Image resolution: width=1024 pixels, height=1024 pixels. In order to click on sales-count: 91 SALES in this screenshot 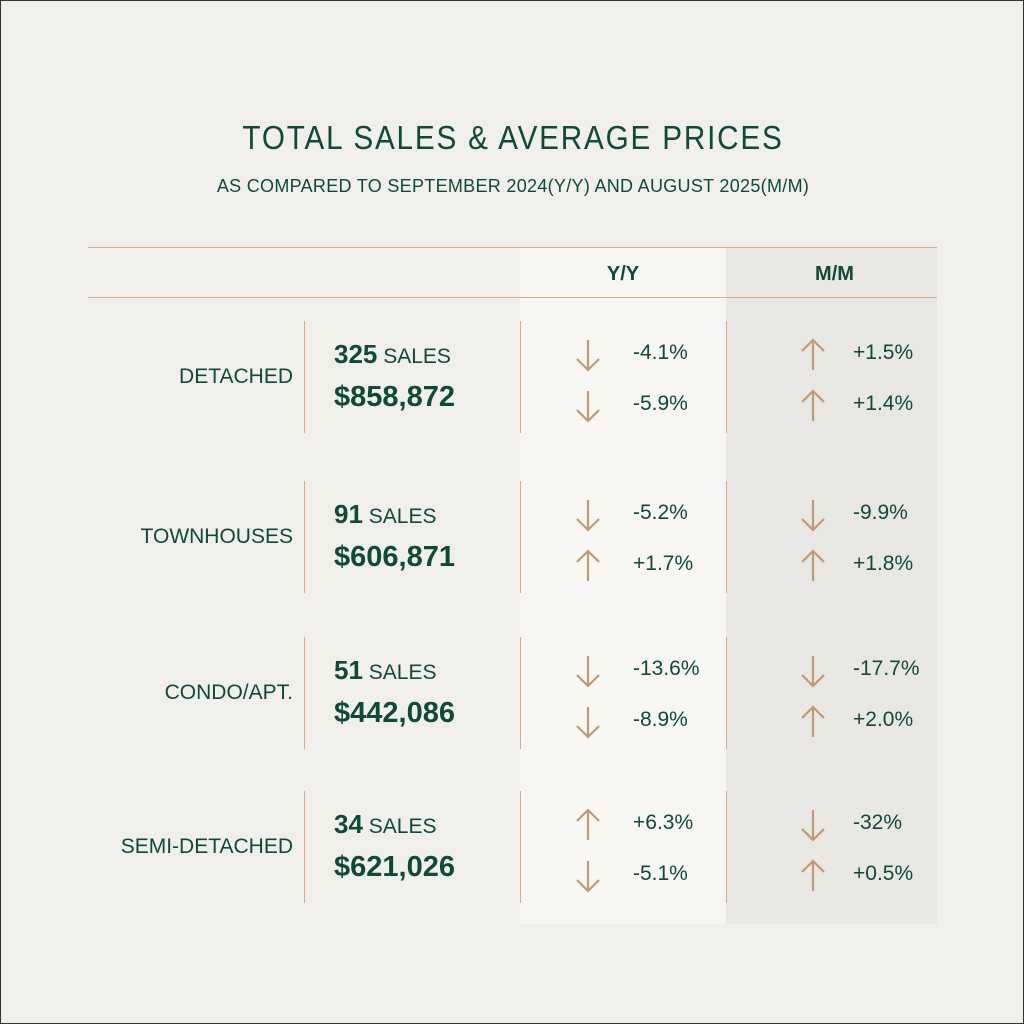, I will do `click(385, 514)`.